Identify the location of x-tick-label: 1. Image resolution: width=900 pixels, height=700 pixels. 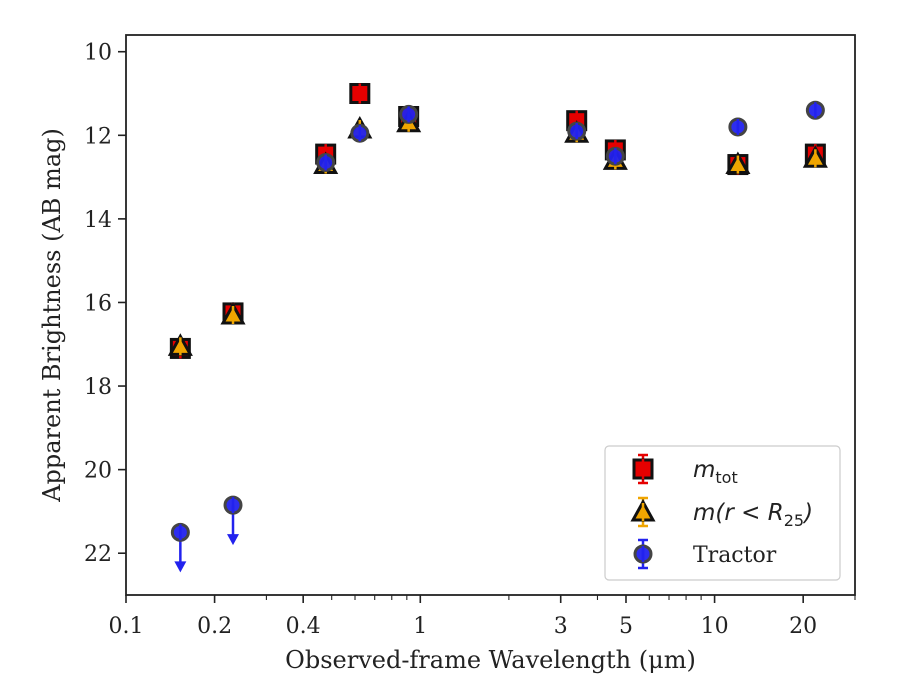
(420, 626).